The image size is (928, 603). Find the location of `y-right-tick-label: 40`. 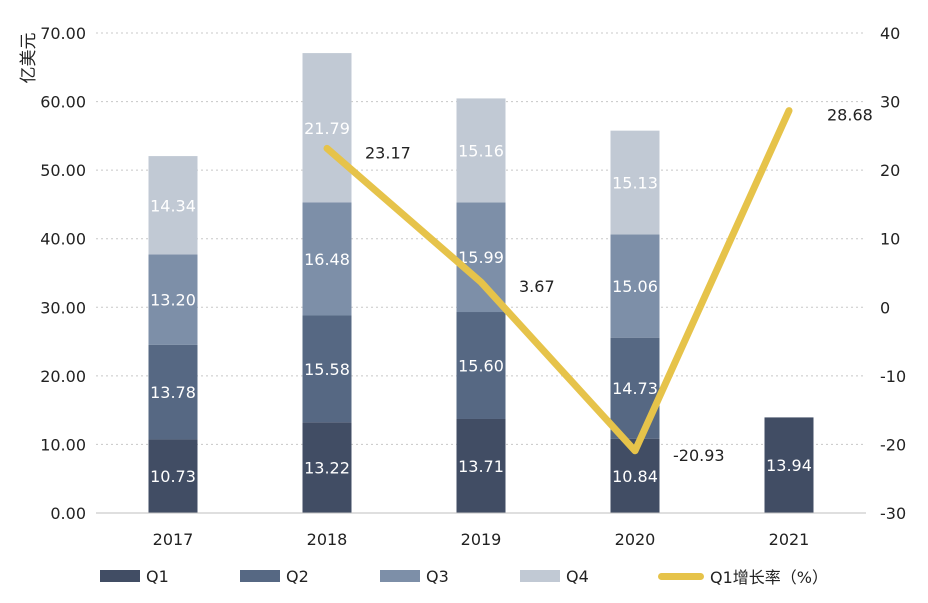

y-right-tick-label: 40 is located at coordinates (890, 33).